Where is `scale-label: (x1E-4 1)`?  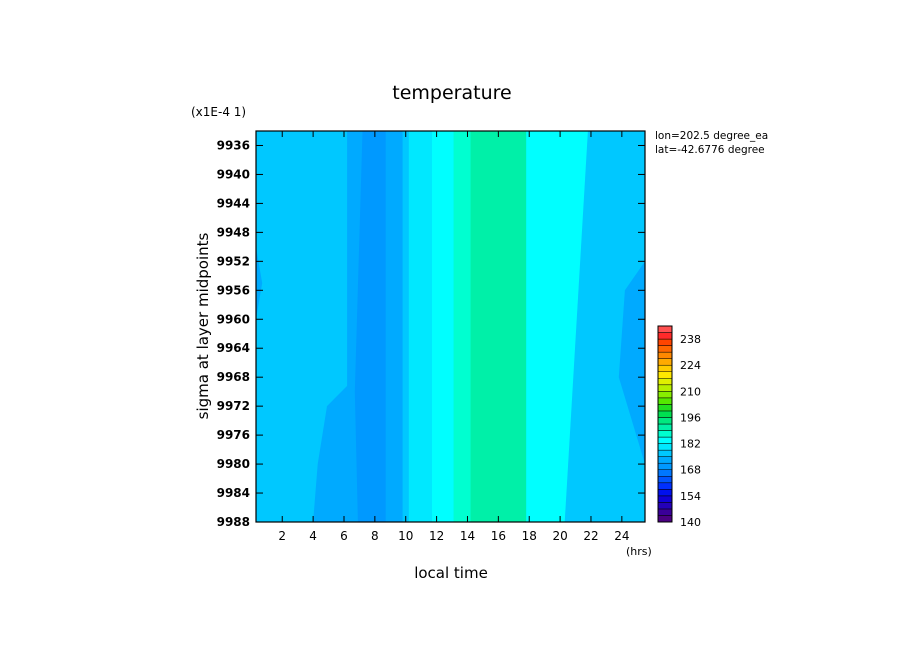 scale-label: (x1E-4 1) is located at coordinates (218, 112).